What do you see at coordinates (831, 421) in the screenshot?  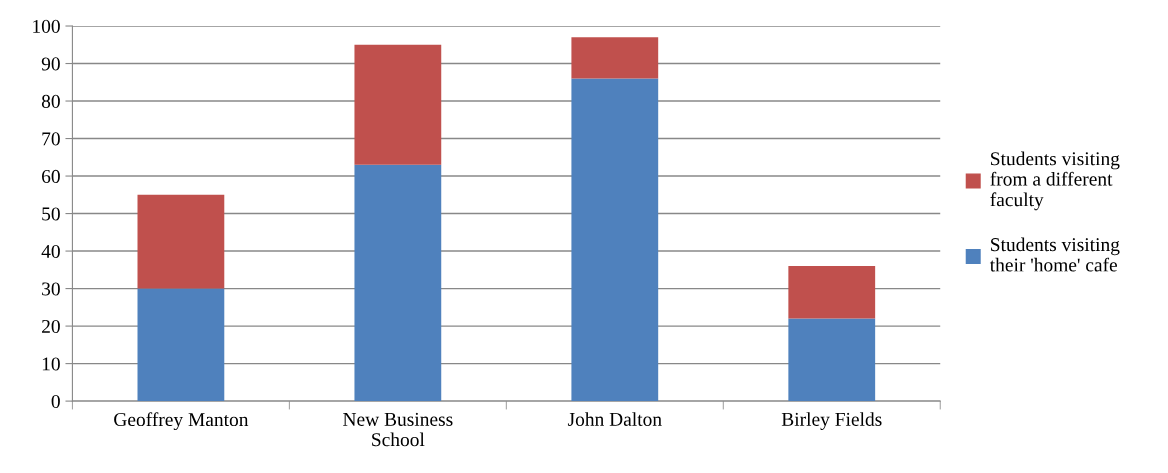 I see `x-tick-label: Birley Fields` at bounding box center [831, 421].